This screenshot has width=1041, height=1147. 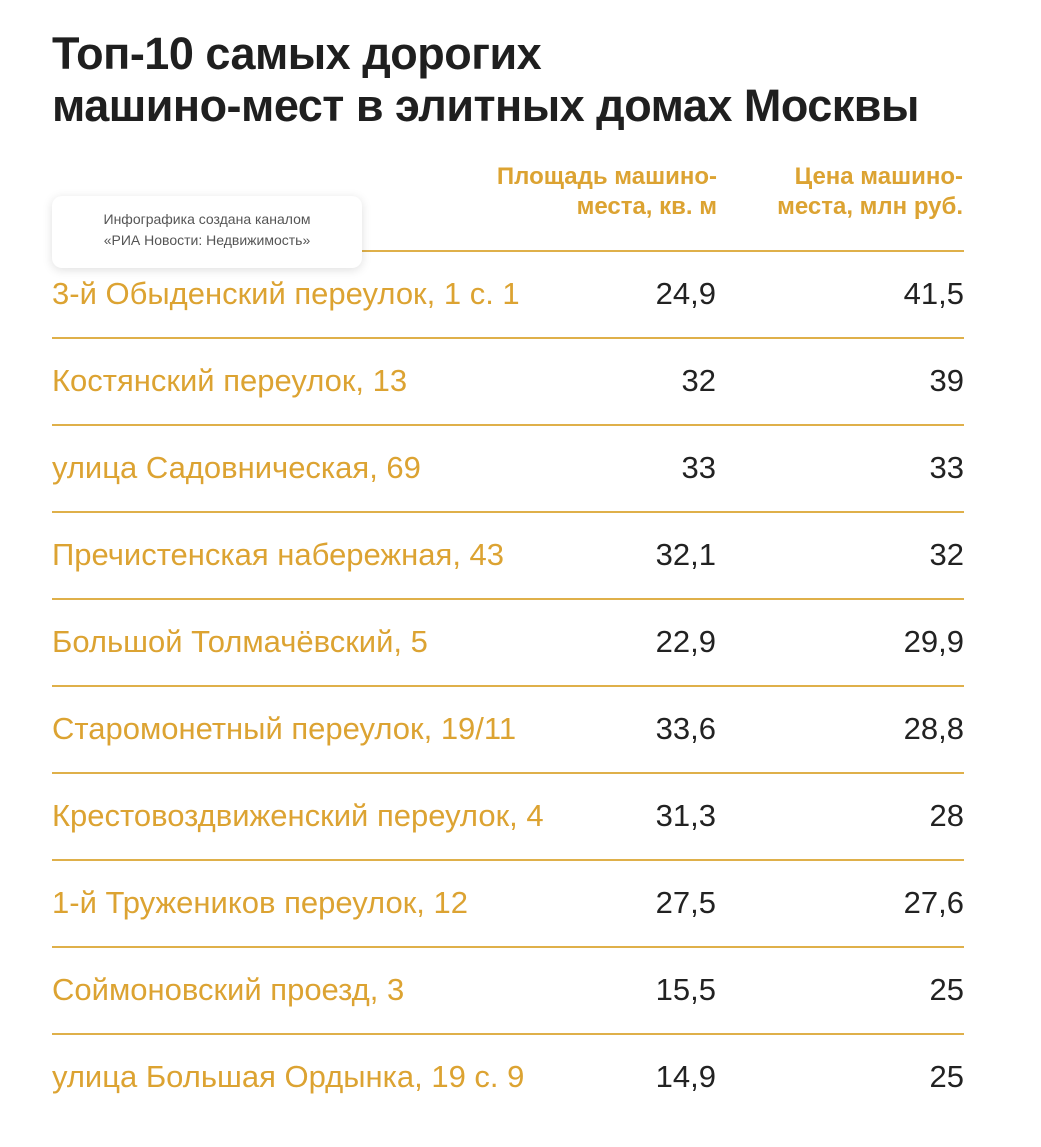 What do you see at coordinates (933, 902) in the screenshot?
I see `price-cell: 27,6` at bounding box center [933, 902].